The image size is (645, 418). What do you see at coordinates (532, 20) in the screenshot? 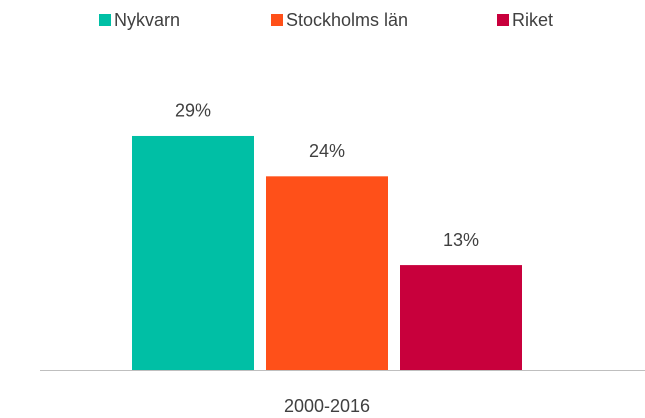
I see `legend-label: Riket` at bounding box center [532, 20].